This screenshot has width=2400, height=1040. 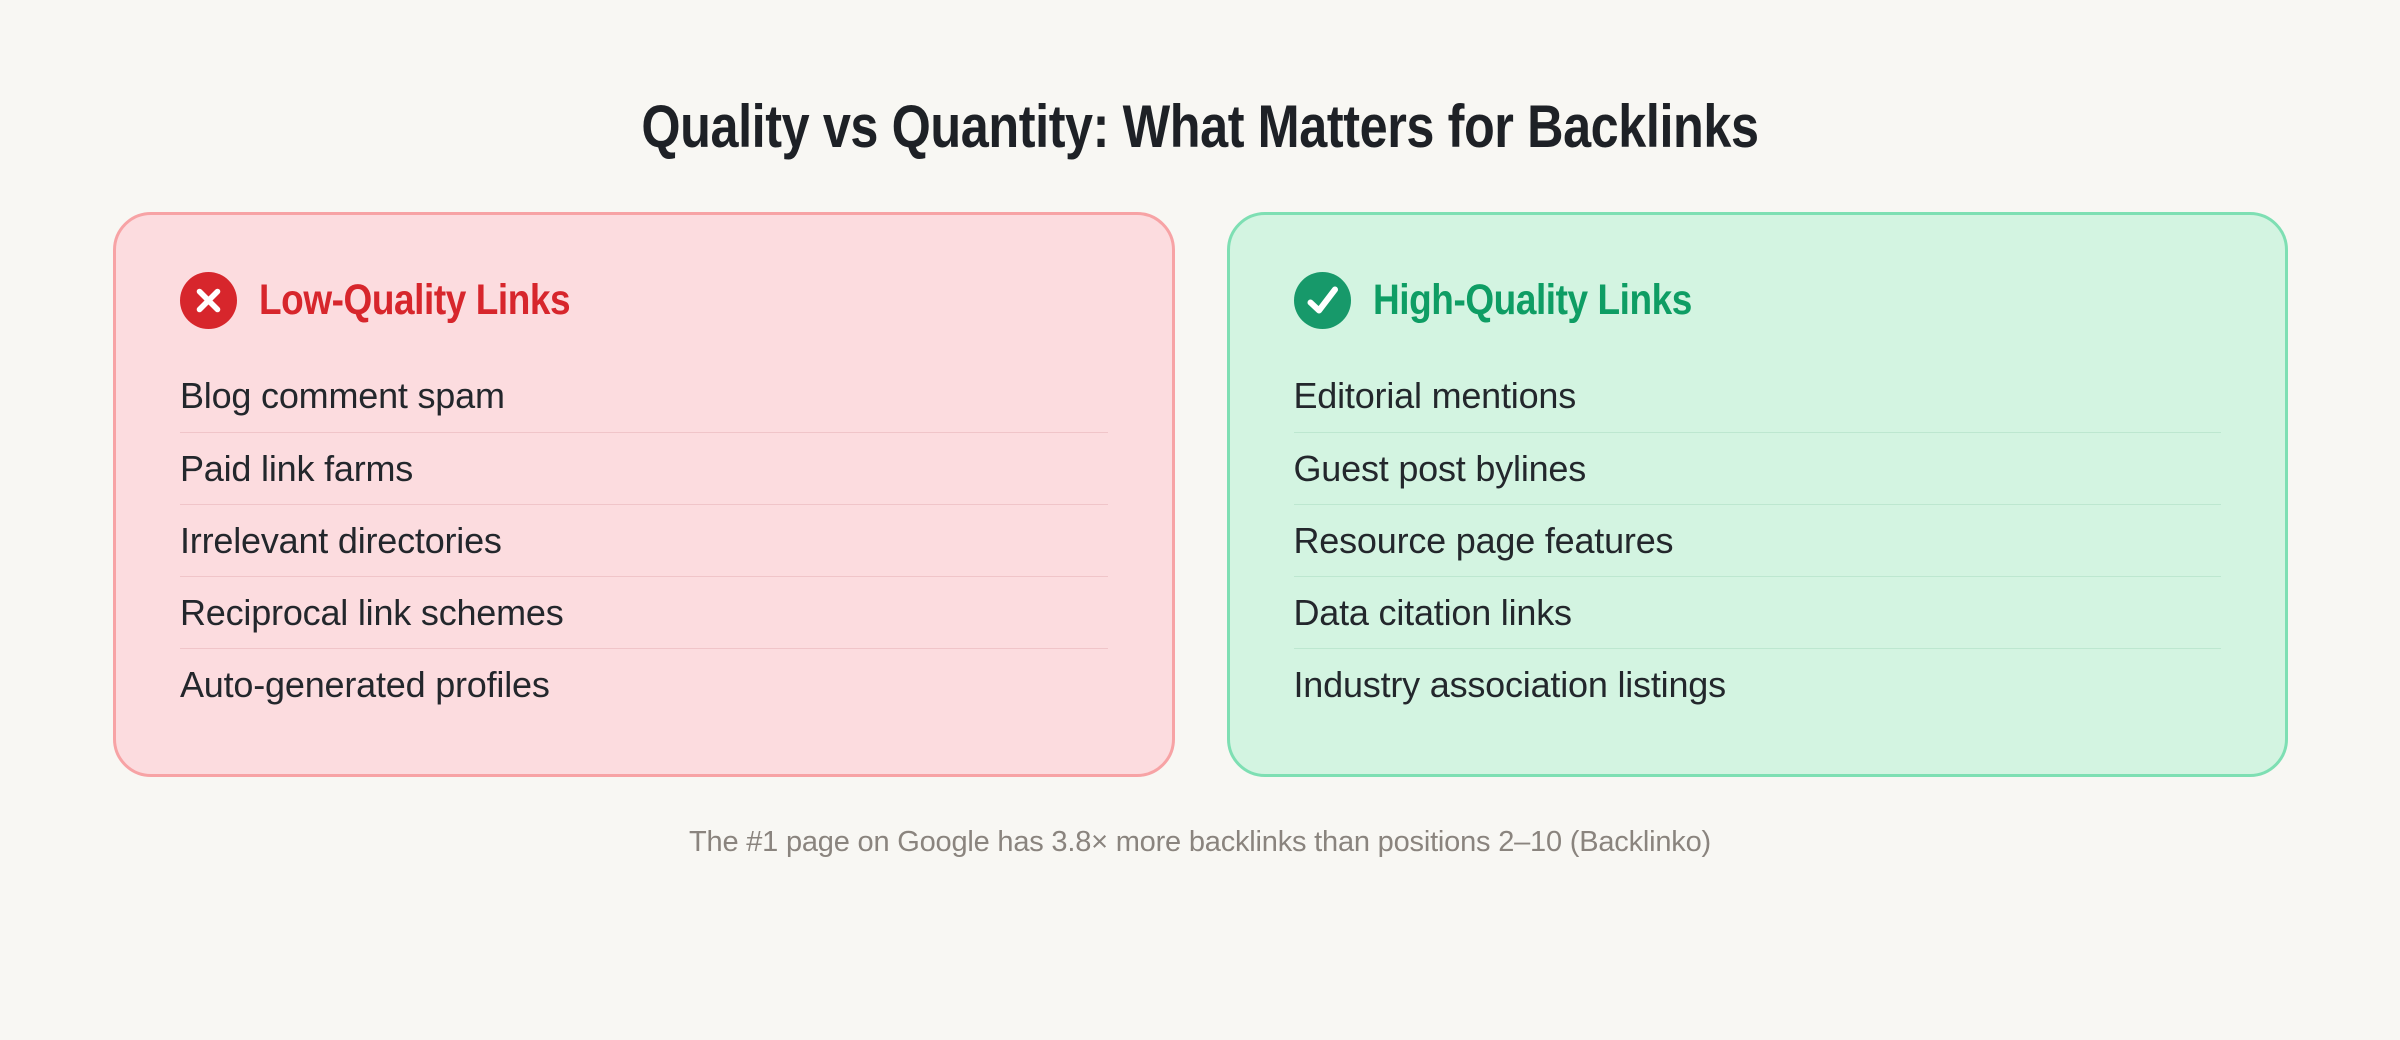 I want to click on high-quality-title: High-Quality Links, so click(x=1532, y=300).